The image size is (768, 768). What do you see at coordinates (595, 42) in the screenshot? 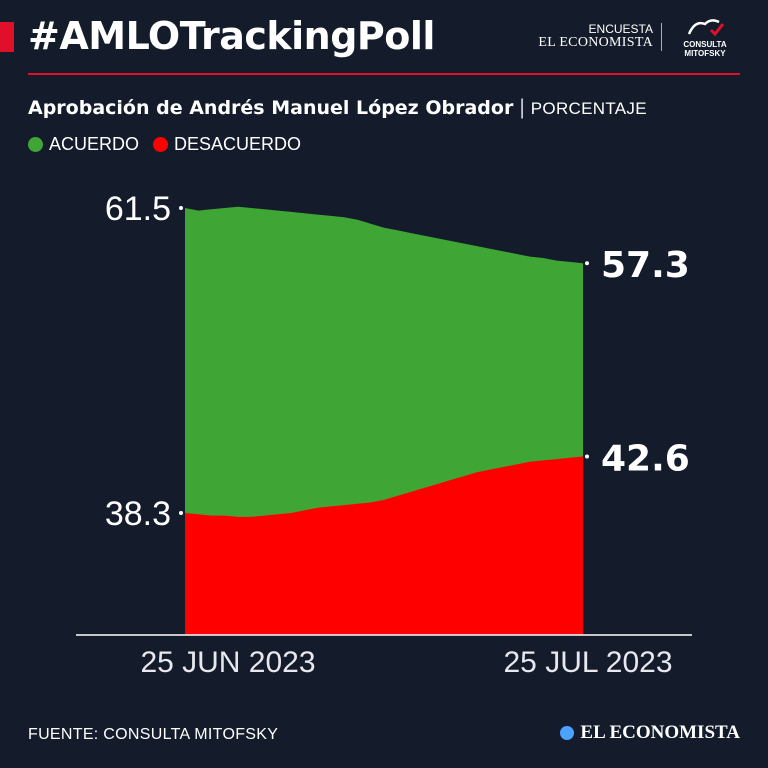
I see `brand-main-label: EL ECONOMISTA` at bounding box center [595, 42].